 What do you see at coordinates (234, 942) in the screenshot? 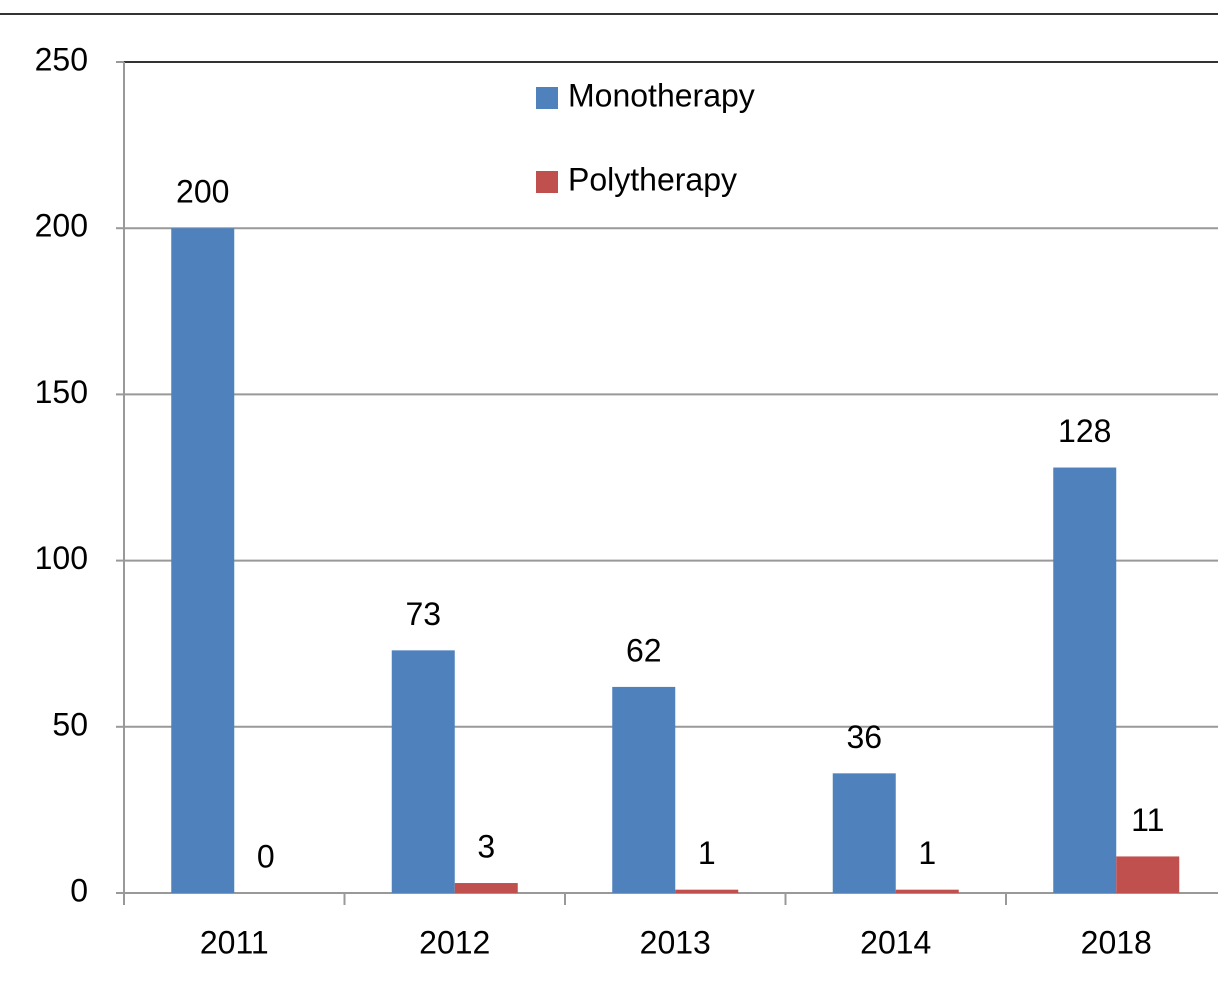
I see `x-tick-label: 2011` at bounding box center [234, 942].